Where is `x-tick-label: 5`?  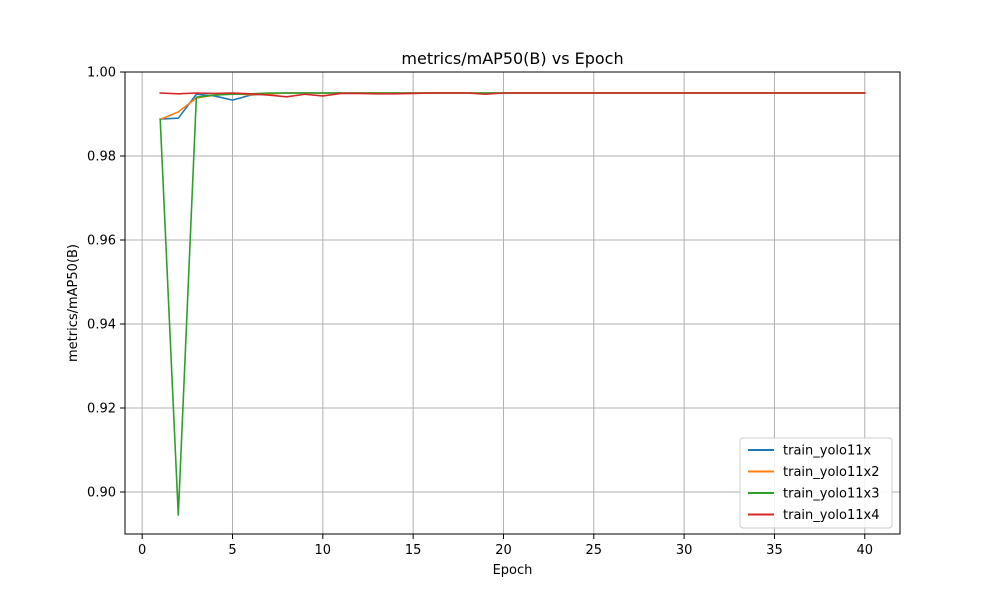 x-tick-label: 5 is located at coordinates (232, 550).